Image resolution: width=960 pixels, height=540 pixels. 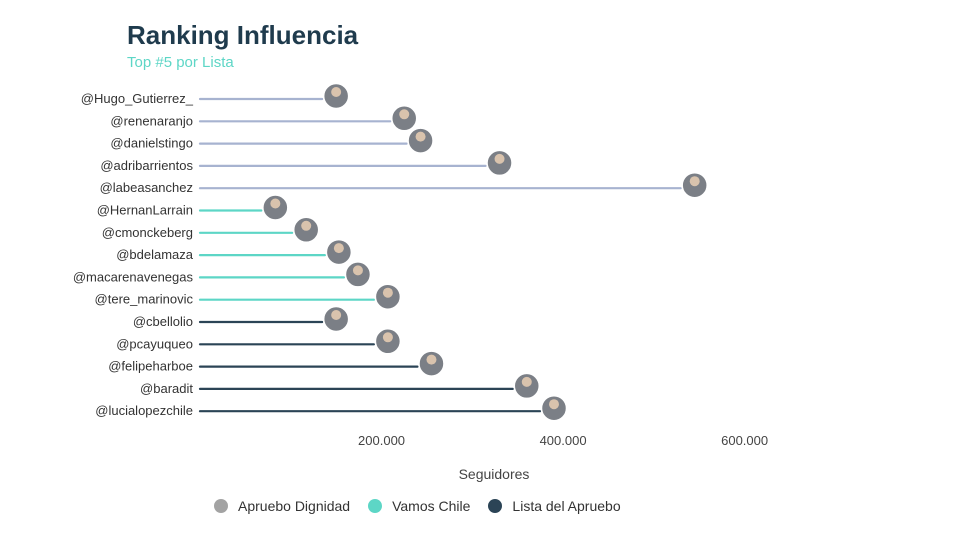 I want to click on legend-swatch-lista-del-apruebo, so click(x=495, y=506).